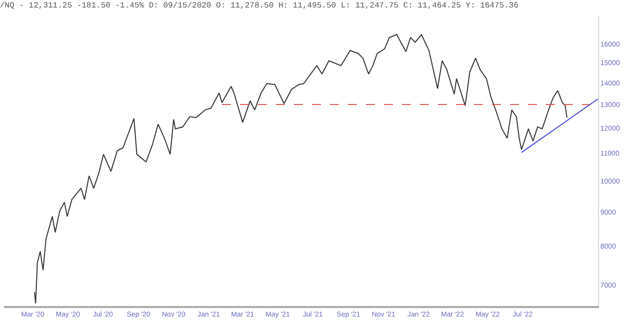  I want to click on chart-title: /NQ - 12,311.25 -181.50 -1.45% D: 09/15/2020 O: 11,278.50 H: 11,495.50 L: 11,247.75 C: 11,464.25 Y: 16475.36, so click(259, 5).